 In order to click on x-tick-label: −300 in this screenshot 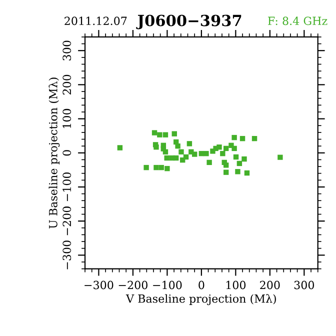, I will do `click(99, 285)`.